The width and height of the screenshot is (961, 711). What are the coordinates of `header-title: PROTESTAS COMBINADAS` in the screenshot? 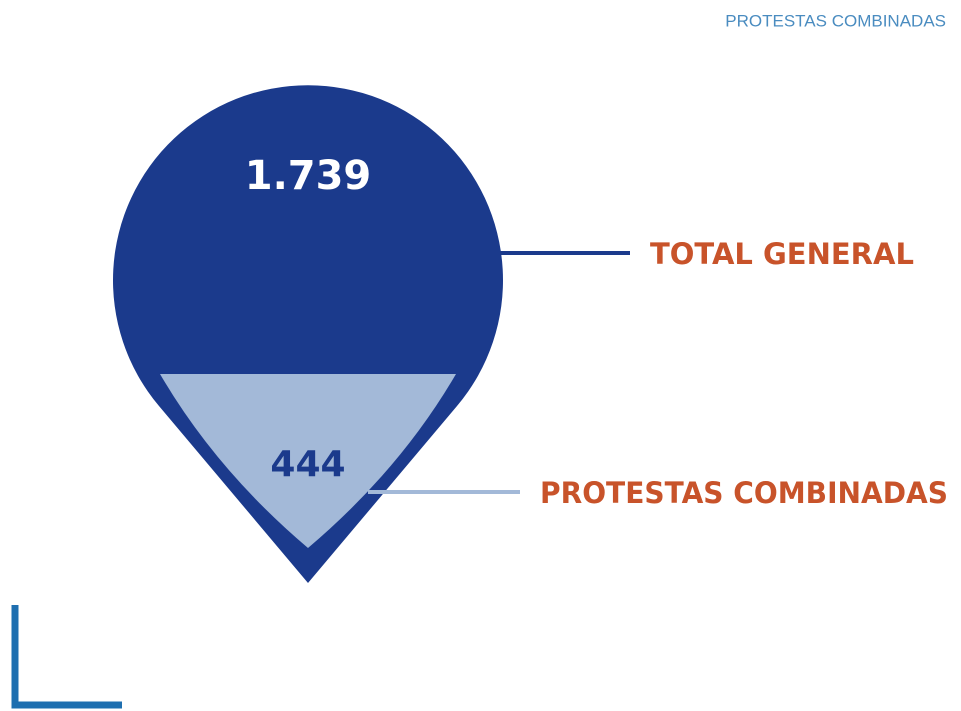 It's located at (835, 20).